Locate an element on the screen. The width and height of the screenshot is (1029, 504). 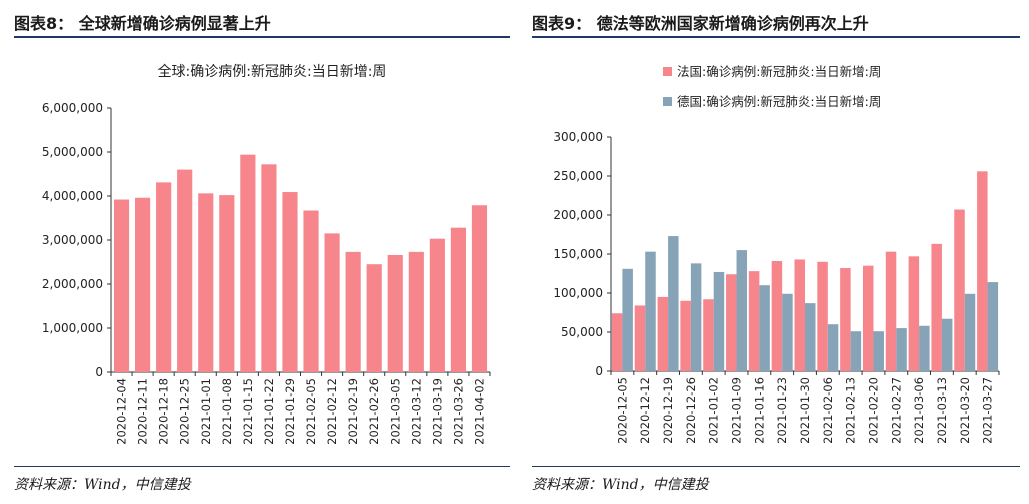
left-x-tick-label: 2021-02-05 is located at coordinates (311, 411).